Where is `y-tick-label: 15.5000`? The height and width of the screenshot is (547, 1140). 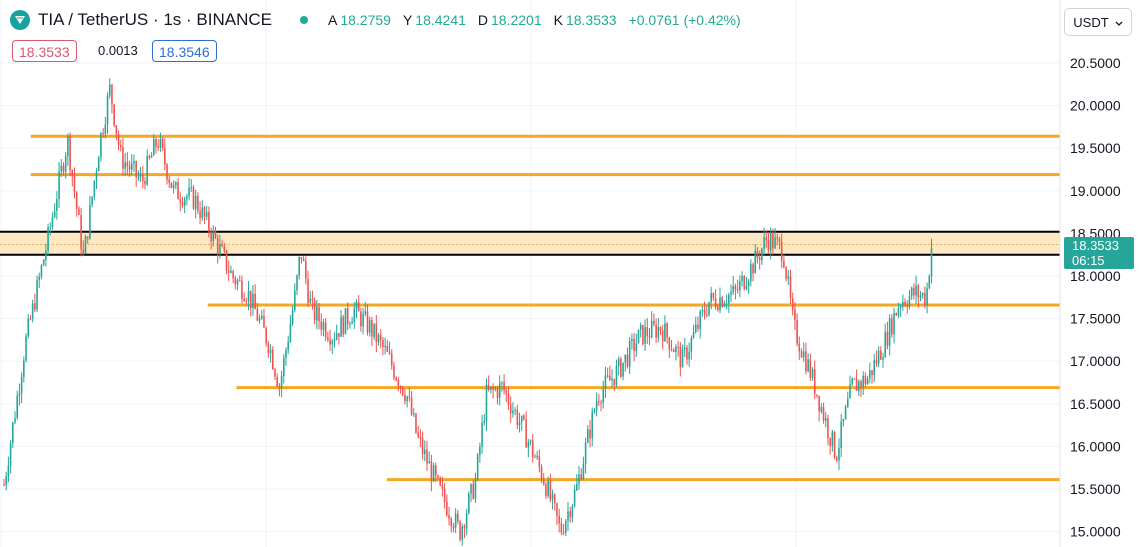 y-tick-label: 15.5000 is located at coordinates (1095, 489).